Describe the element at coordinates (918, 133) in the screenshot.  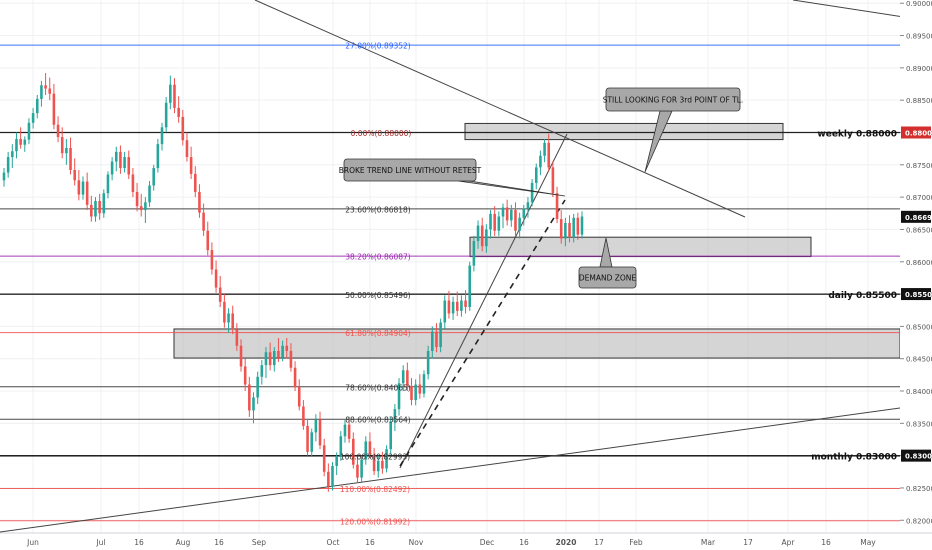
I see `price-badge: 0.88000` at that location.